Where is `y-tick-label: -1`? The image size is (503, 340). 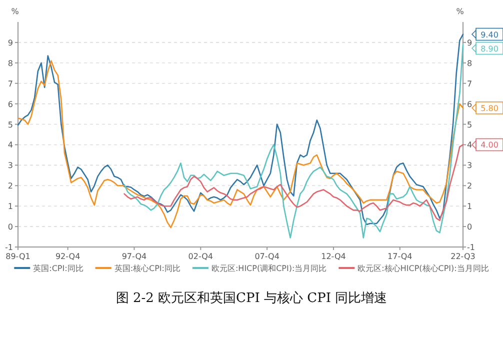
y-tick-label: -1 is located at coordinates (9, 247).